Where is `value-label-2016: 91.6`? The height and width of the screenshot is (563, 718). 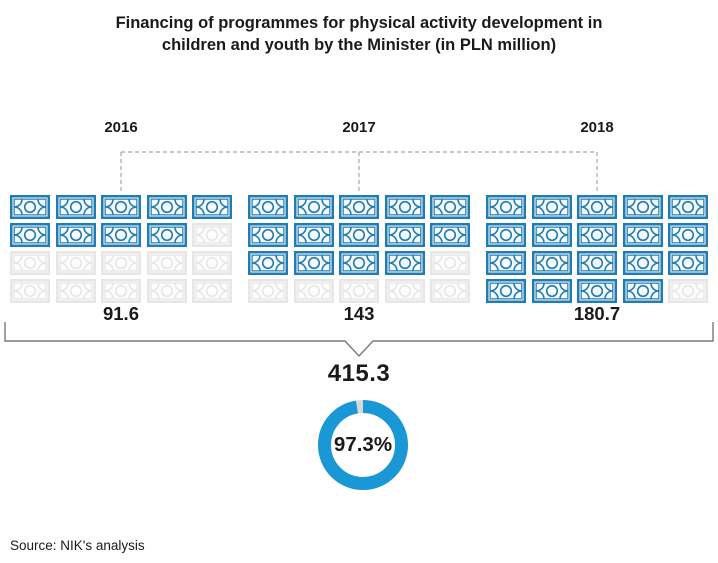
value-label-2016: 91.6 is located at coordinates (120, 313).